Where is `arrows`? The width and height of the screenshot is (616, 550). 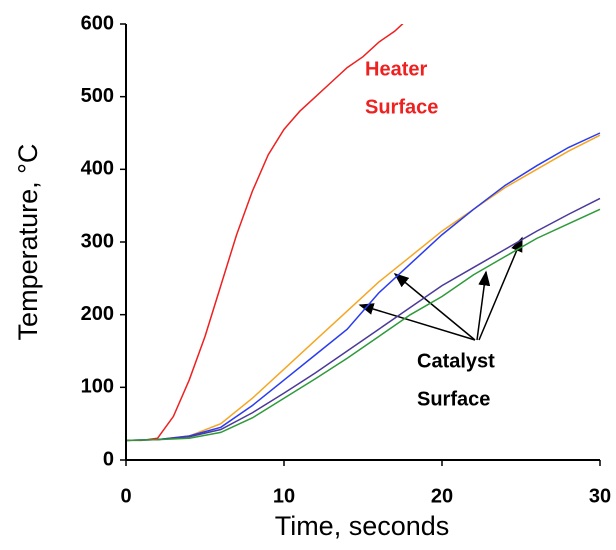 arrows is located at coordinates (440, 288).